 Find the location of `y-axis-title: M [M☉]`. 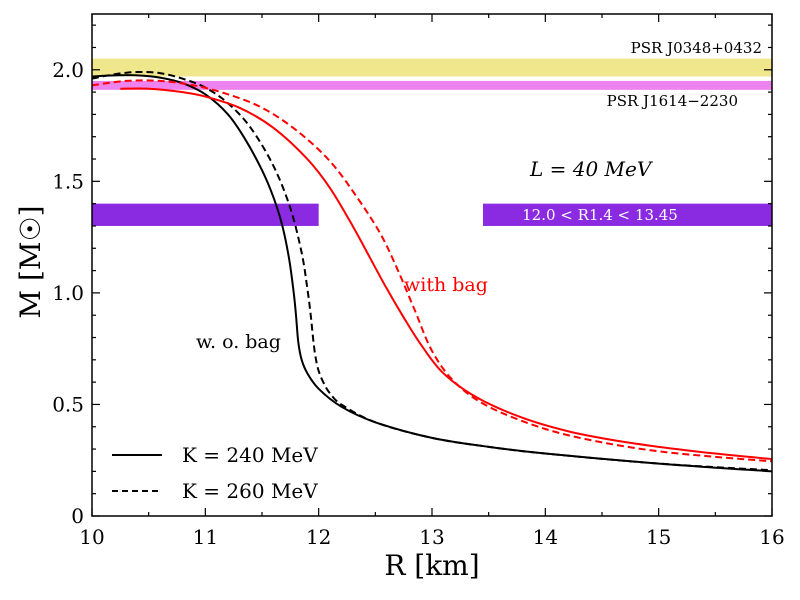

y-axis-title: M [M☉] is located at coordinates (30, 261).